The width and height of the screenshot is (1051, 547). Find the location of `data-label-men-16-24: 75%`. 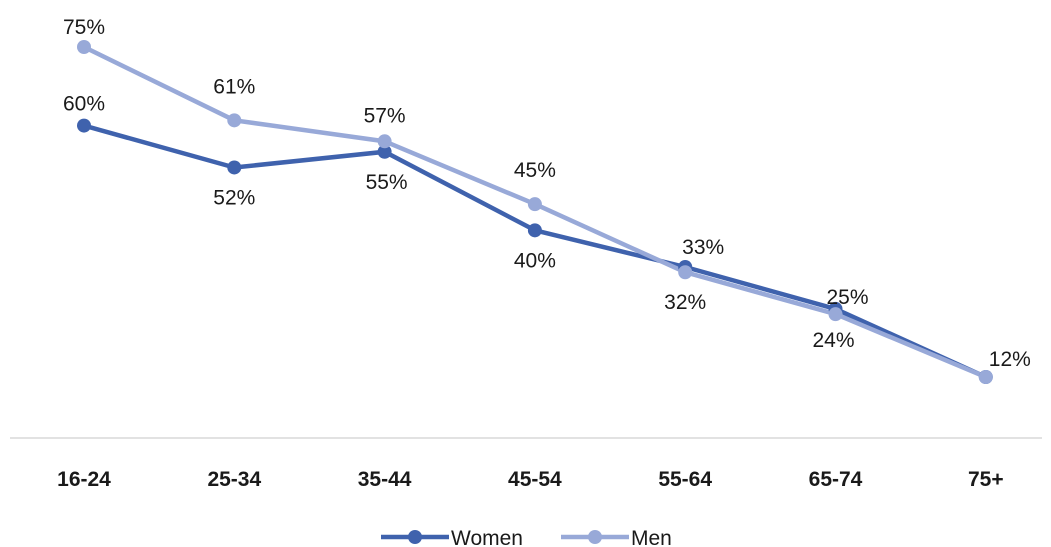

data-label-men-16-24: 75% is located at coordinates (84, 27).